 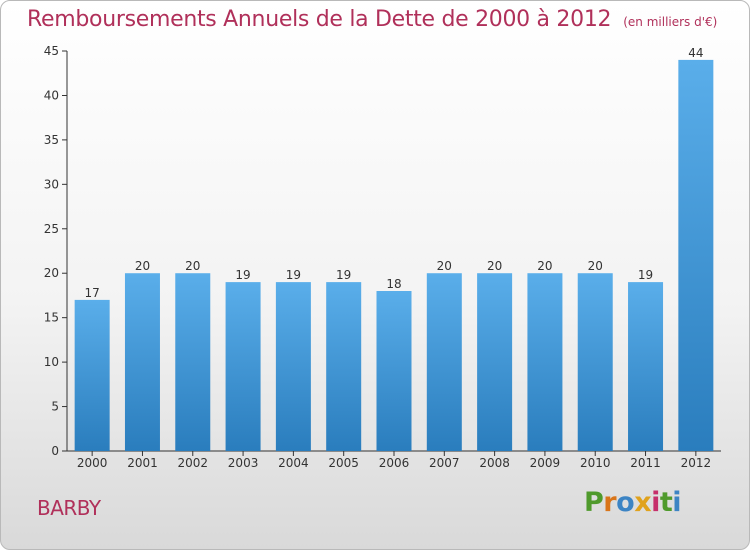 I want to click on bar-2003, so click(x=243, y=366).